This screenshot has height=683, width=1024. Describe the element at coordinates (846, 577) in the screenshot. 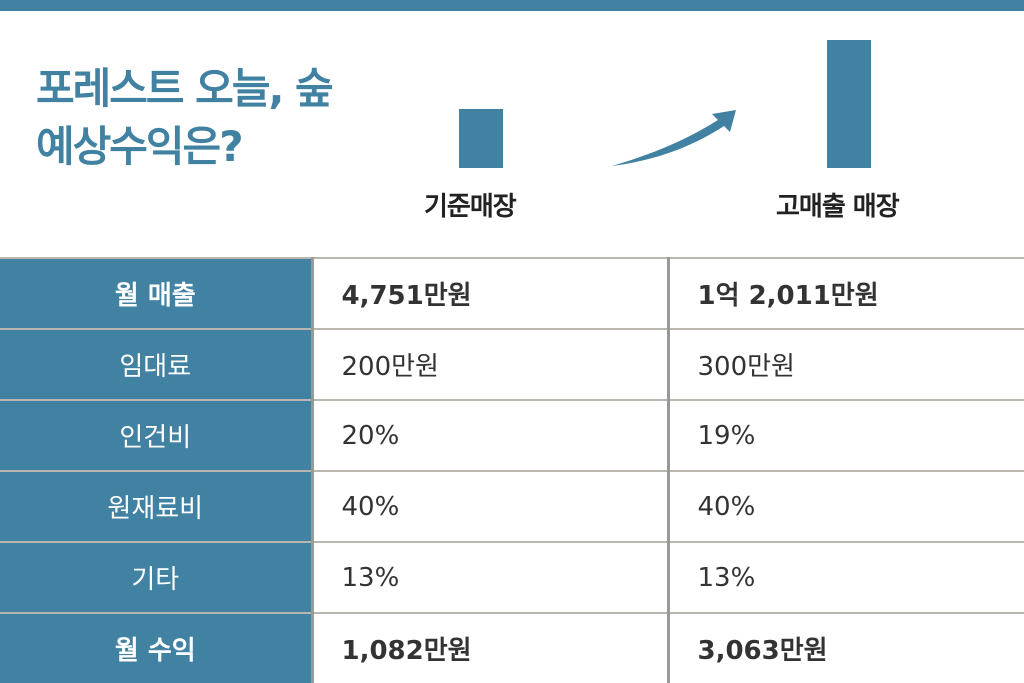

I see `high-value: 13%` at that location.